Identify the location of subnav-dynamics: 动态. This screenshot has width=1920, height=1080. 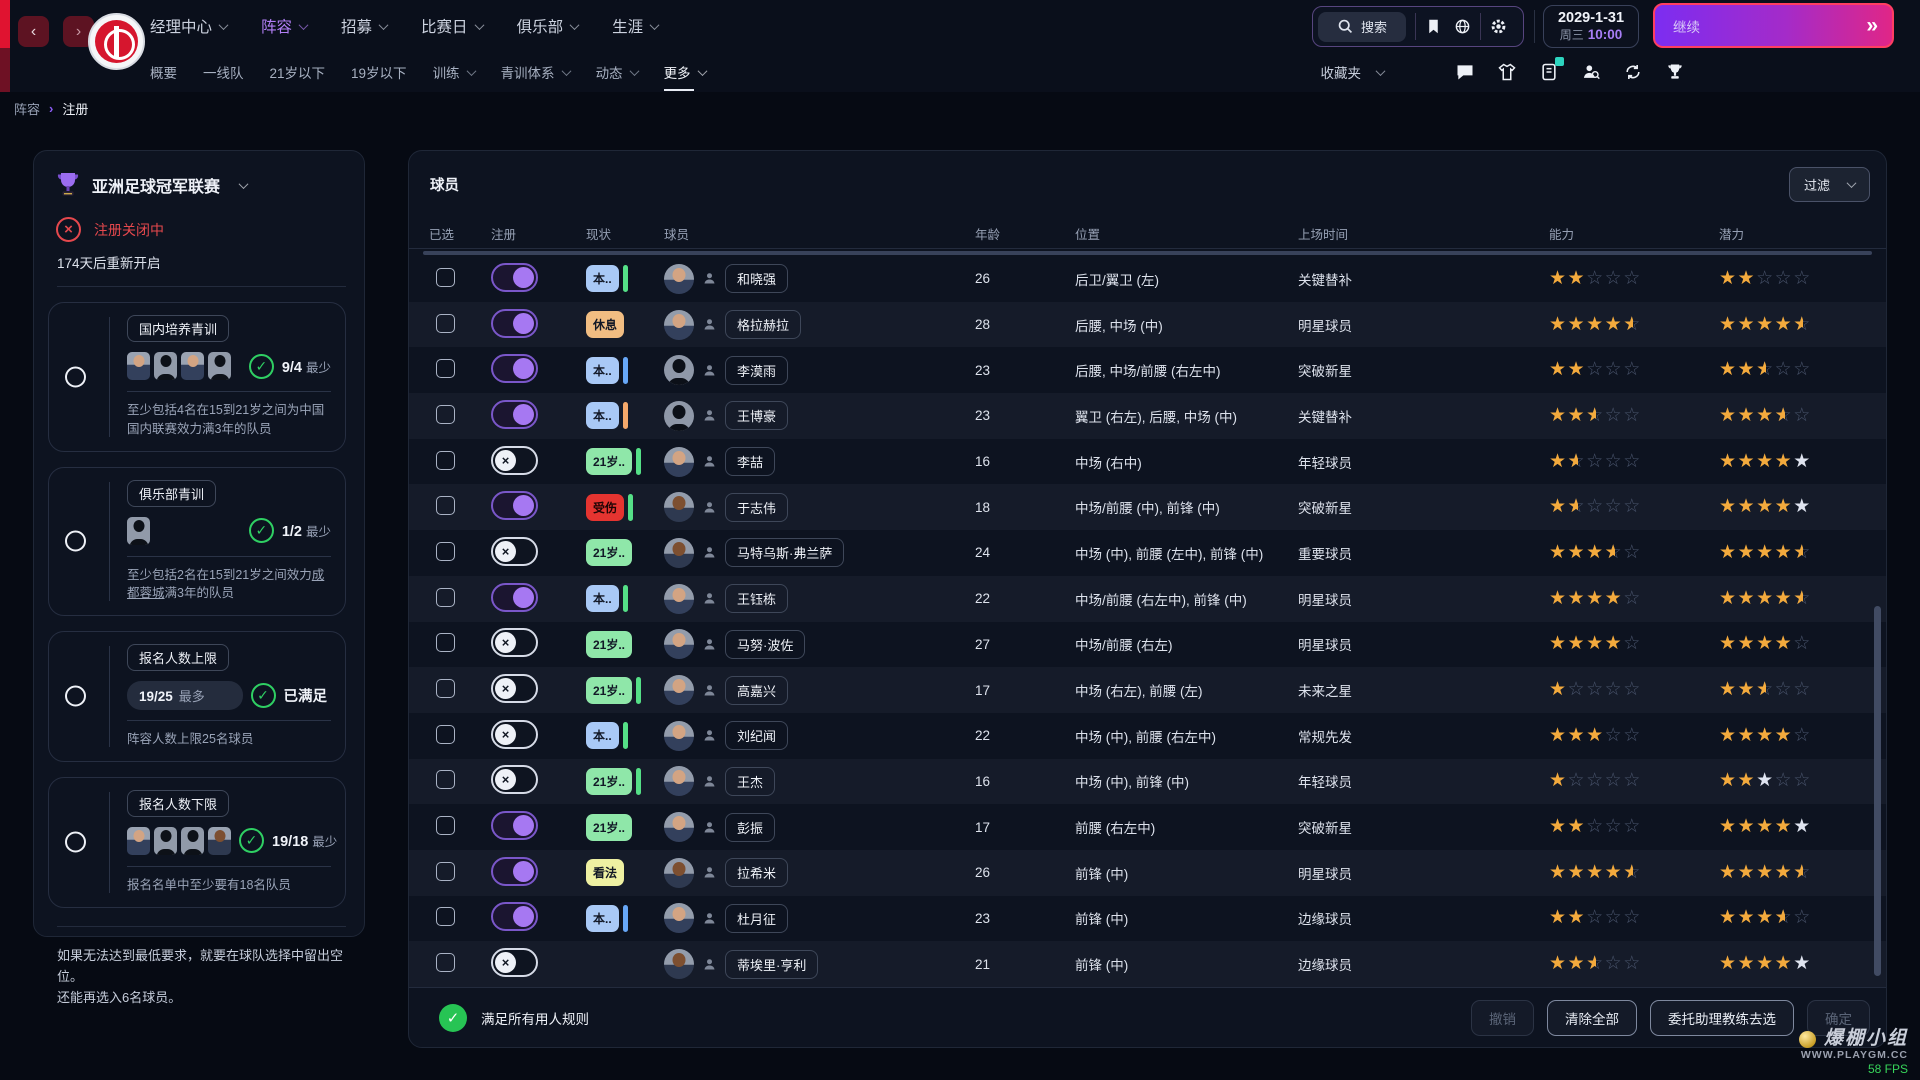
(618, 72).